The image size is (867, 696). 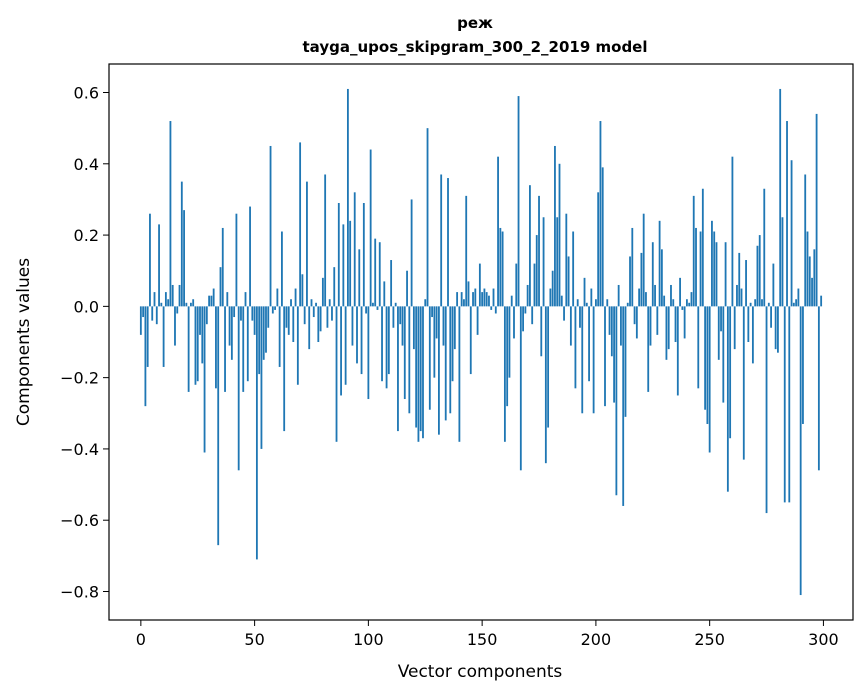 What do you see at coordinates (475, 23) in the screenshot?
I see `chart-title-line1: реж` at bounding box center [475, 23].